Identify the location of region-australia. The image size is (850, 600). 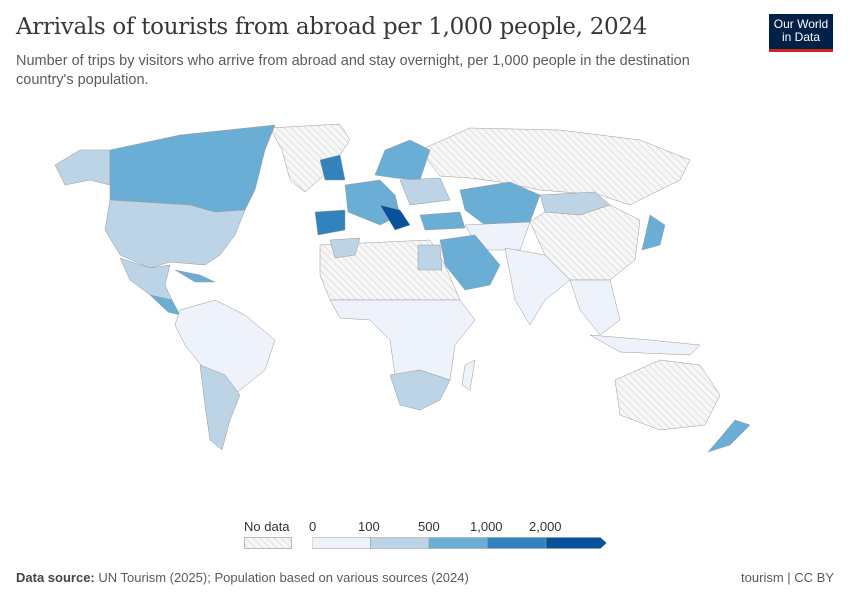
(667, 395).